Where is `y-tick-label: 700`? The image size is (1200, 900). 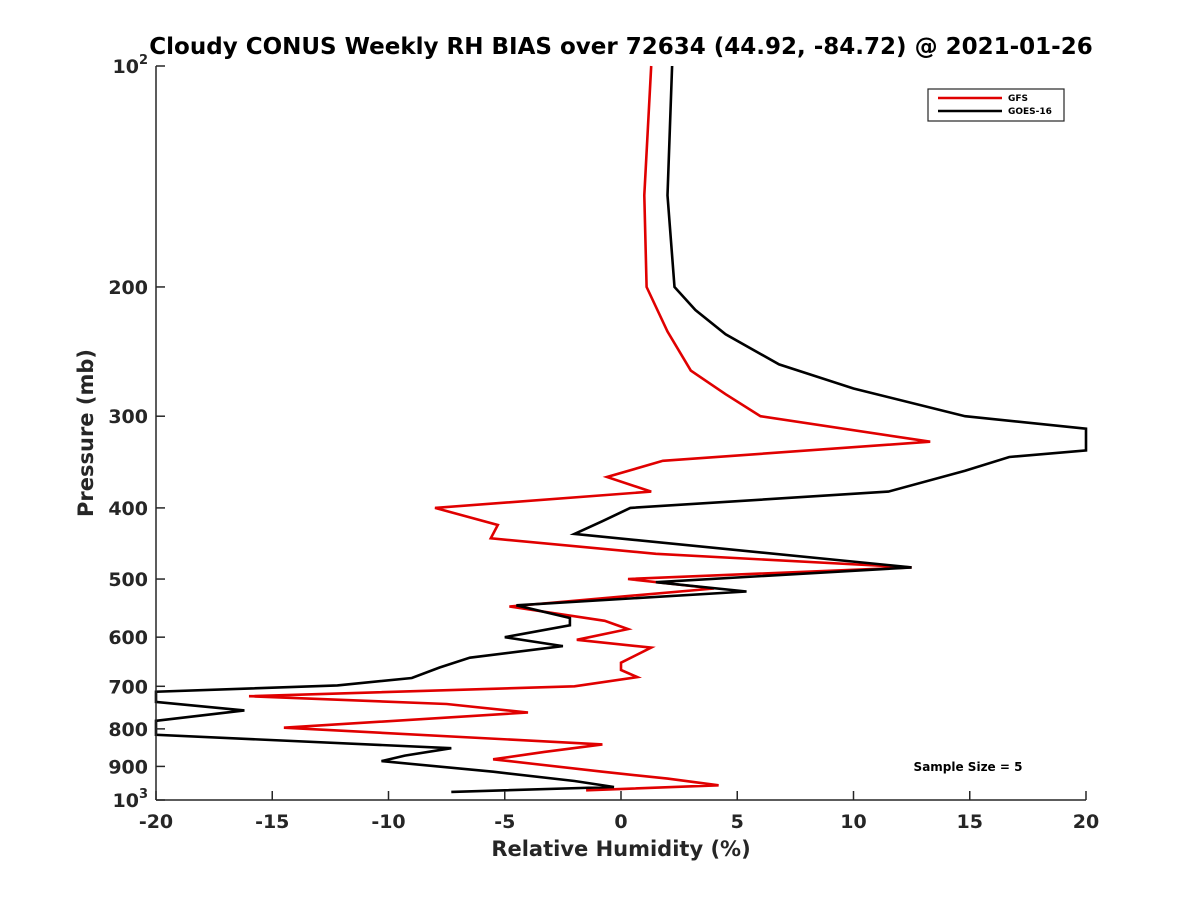 y-tick-label: 700 is located at coordinates (128, 687).